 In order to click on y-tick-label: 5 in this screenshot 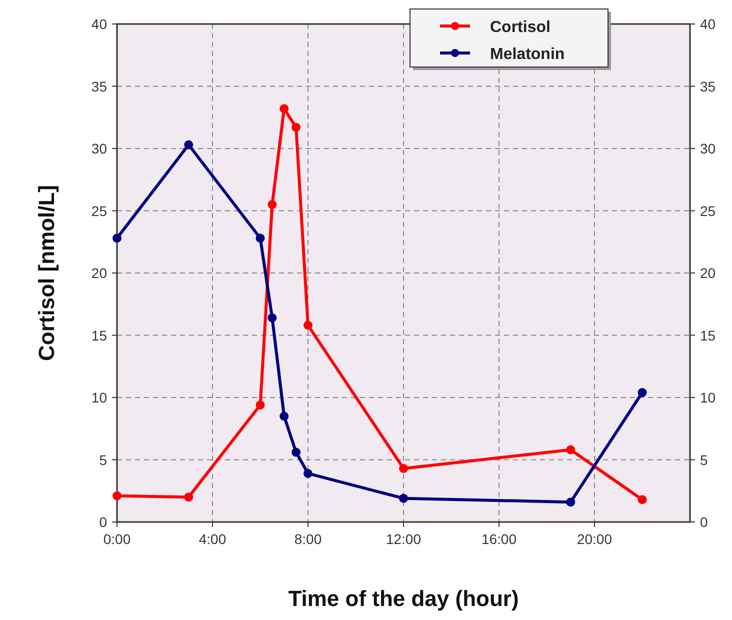, I will do `click(103, 460)`.